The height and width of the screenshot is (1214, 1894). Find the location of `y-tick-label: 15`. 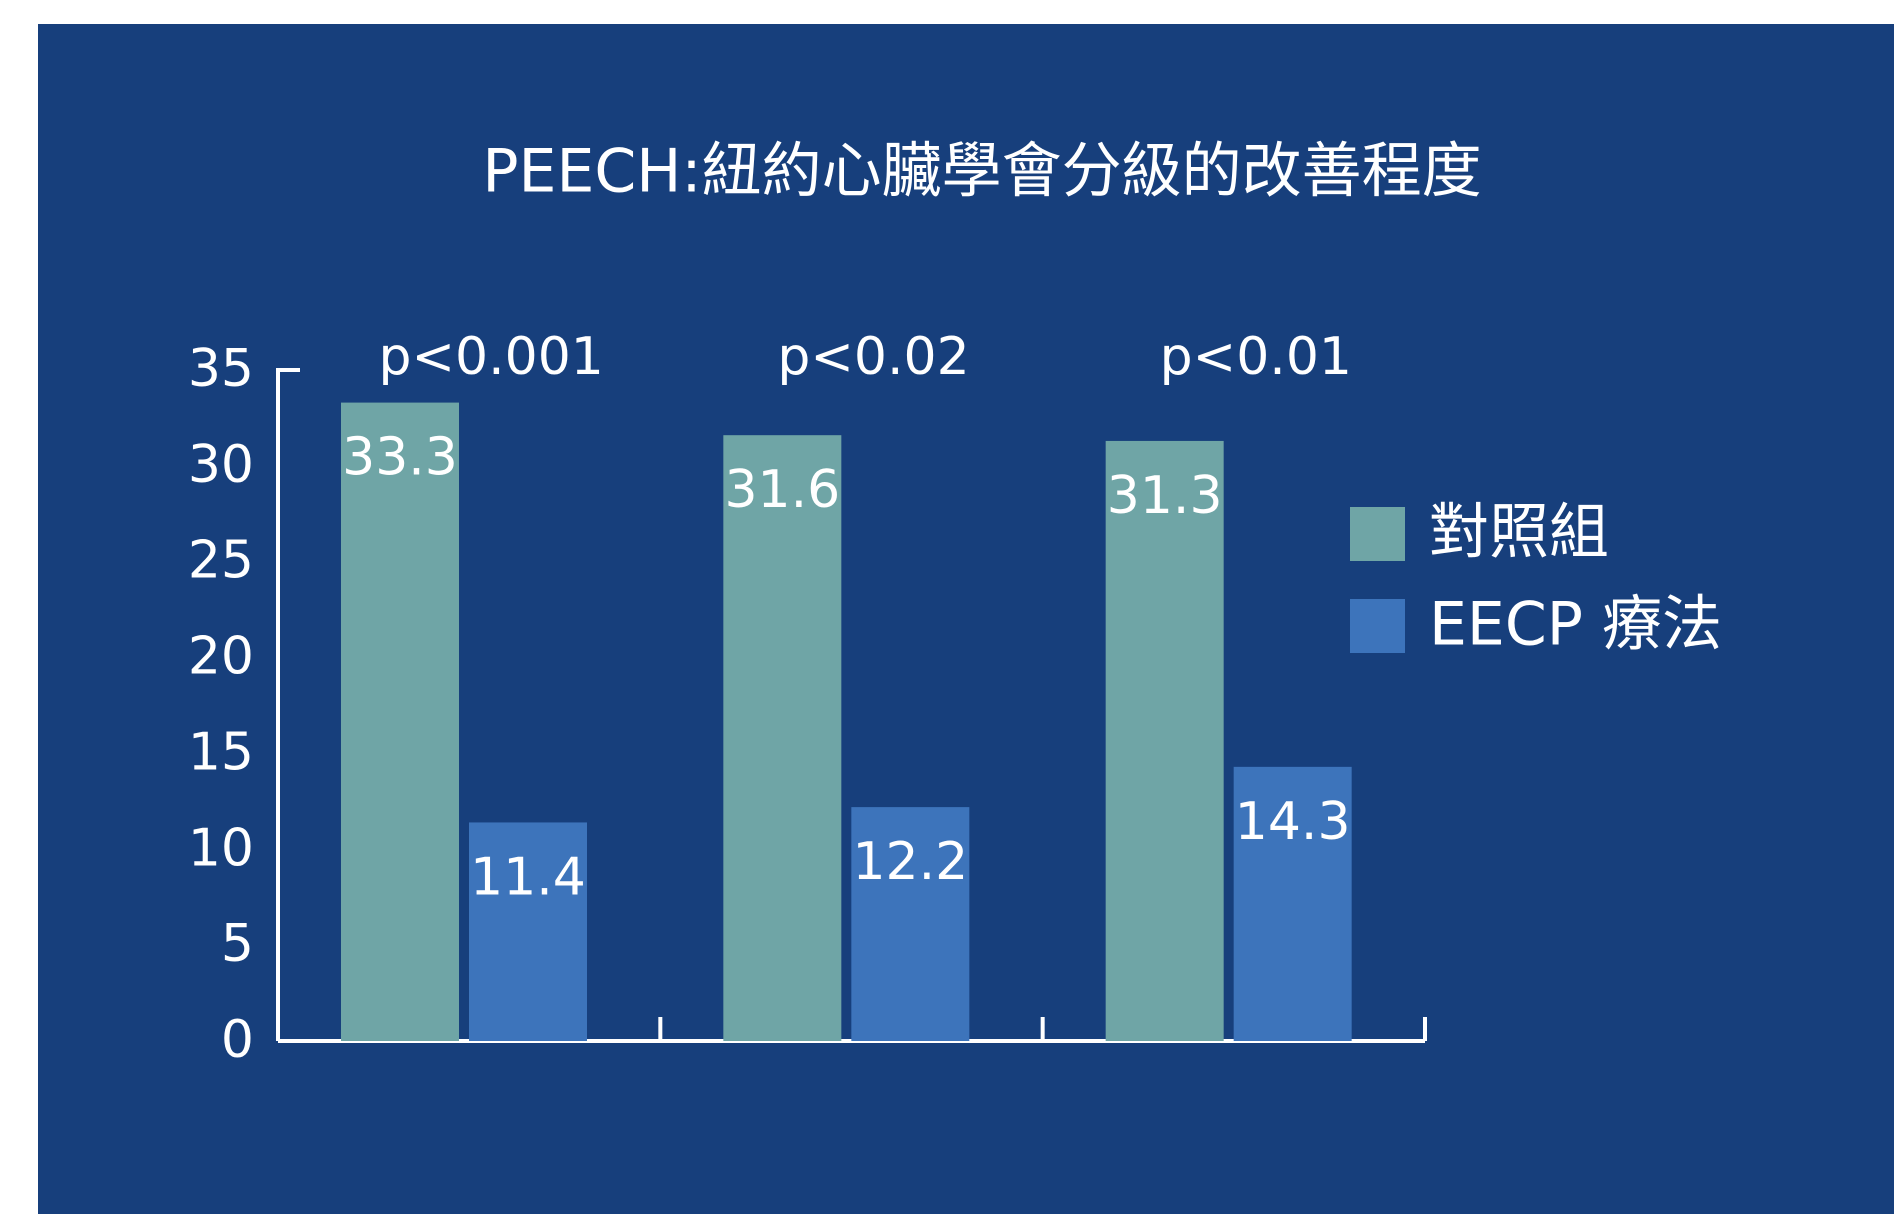

y-tick-label: 15 is located at coordinates (221, 752).